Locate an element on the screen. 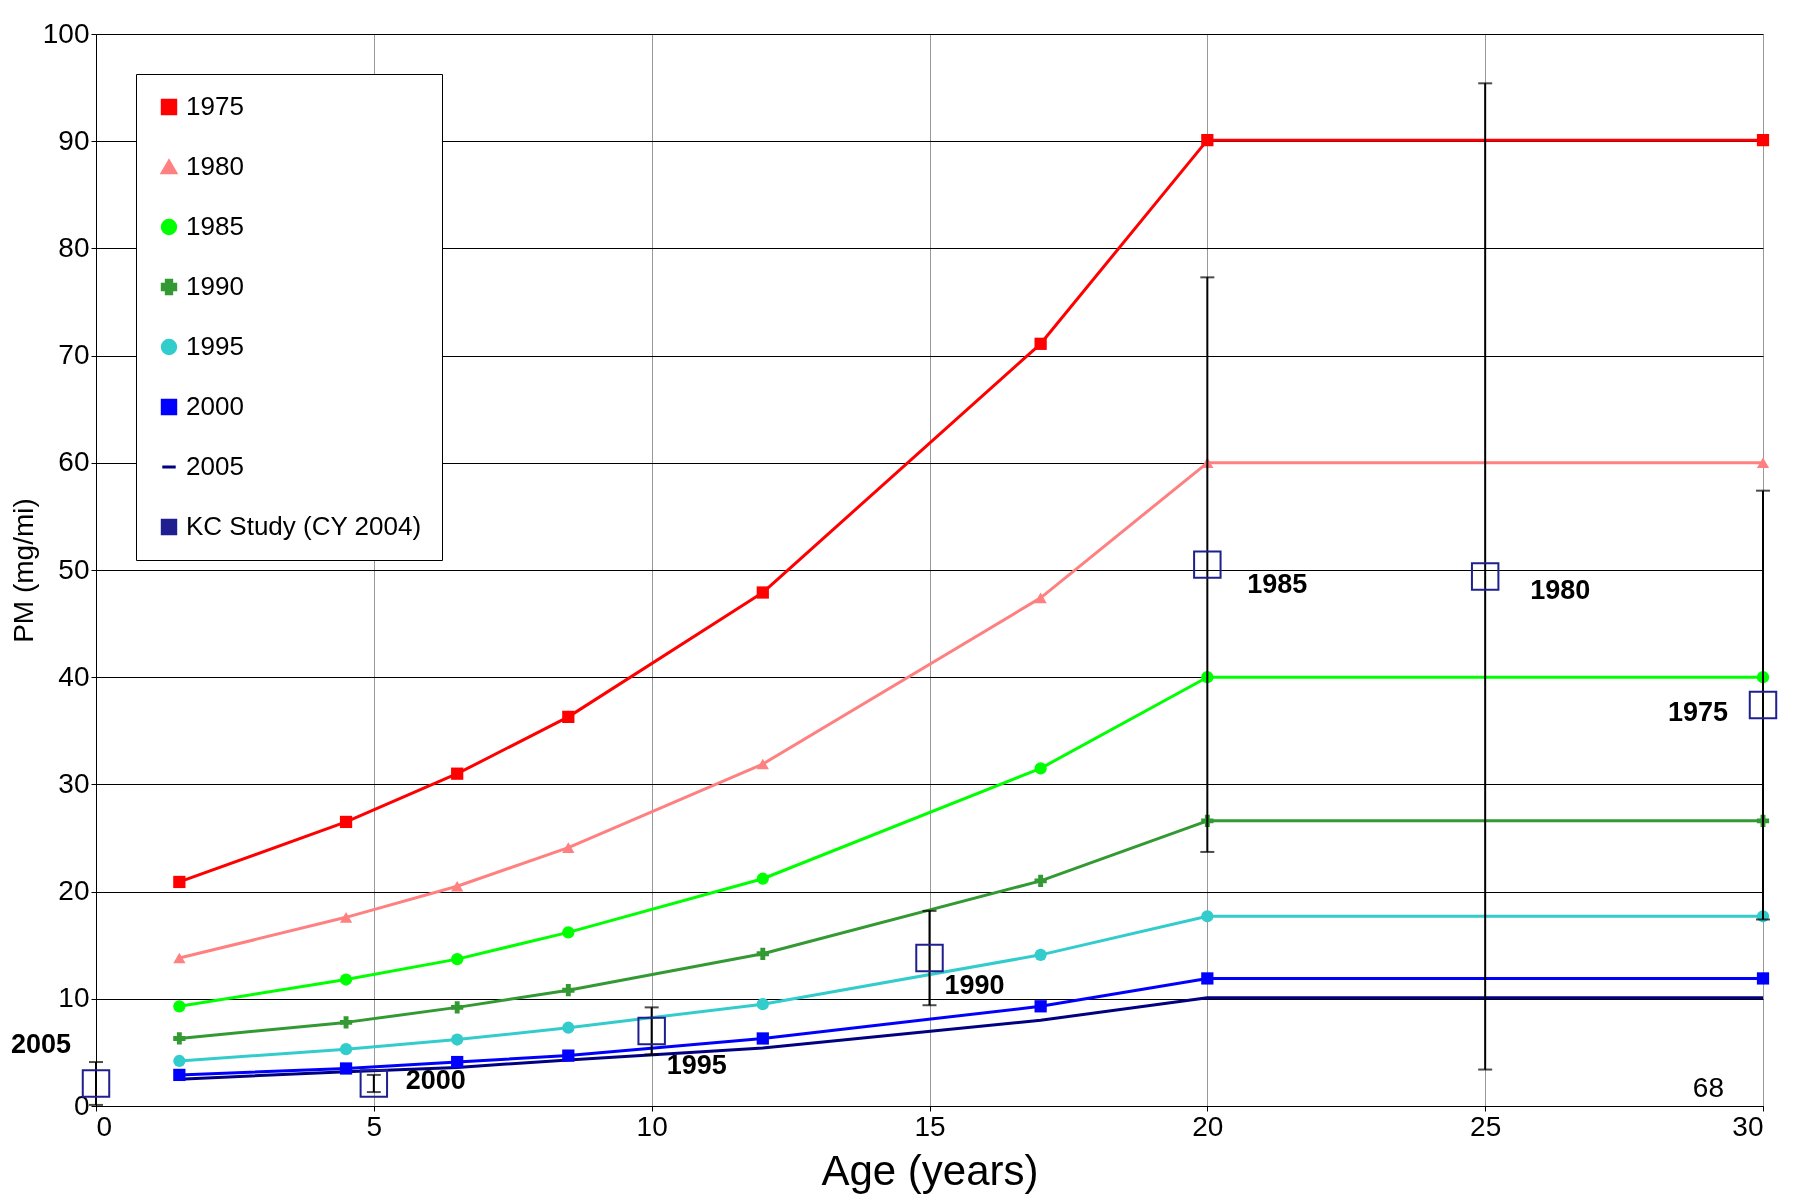 The height and width of the screenshot is (1202, 1801). legend-label: 1985 is located at coordinates (215, 226).